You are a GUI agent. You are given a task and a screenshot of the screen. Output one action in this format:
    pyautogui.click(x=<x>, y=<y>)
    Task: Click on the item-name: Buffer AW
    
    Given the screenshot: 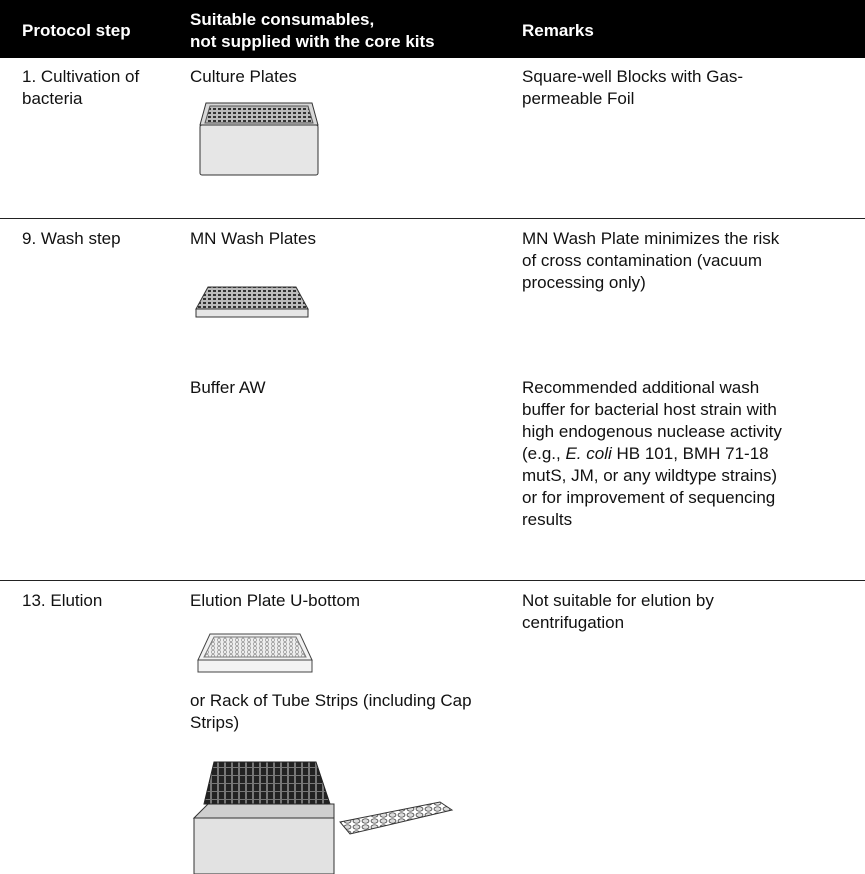 What is the action you would take?
    pyautogui.click(x=228, y=387)
    